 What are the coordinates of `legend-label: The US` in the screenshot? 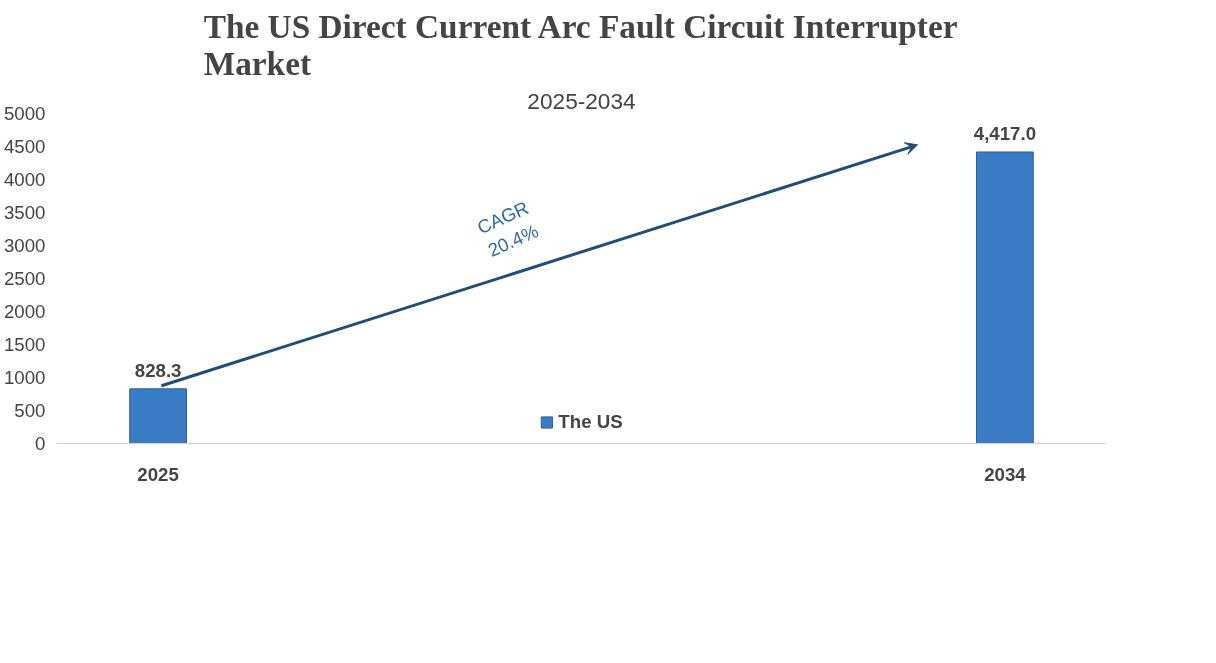 It's located at (590, 422).